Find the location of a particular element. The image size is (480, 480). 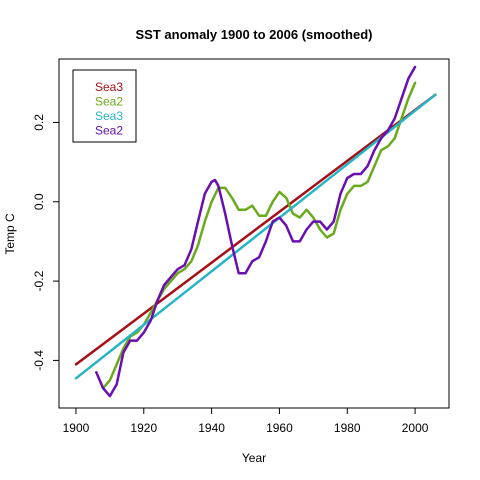

x-axis-label: Year is located at coordinates (254, 458).